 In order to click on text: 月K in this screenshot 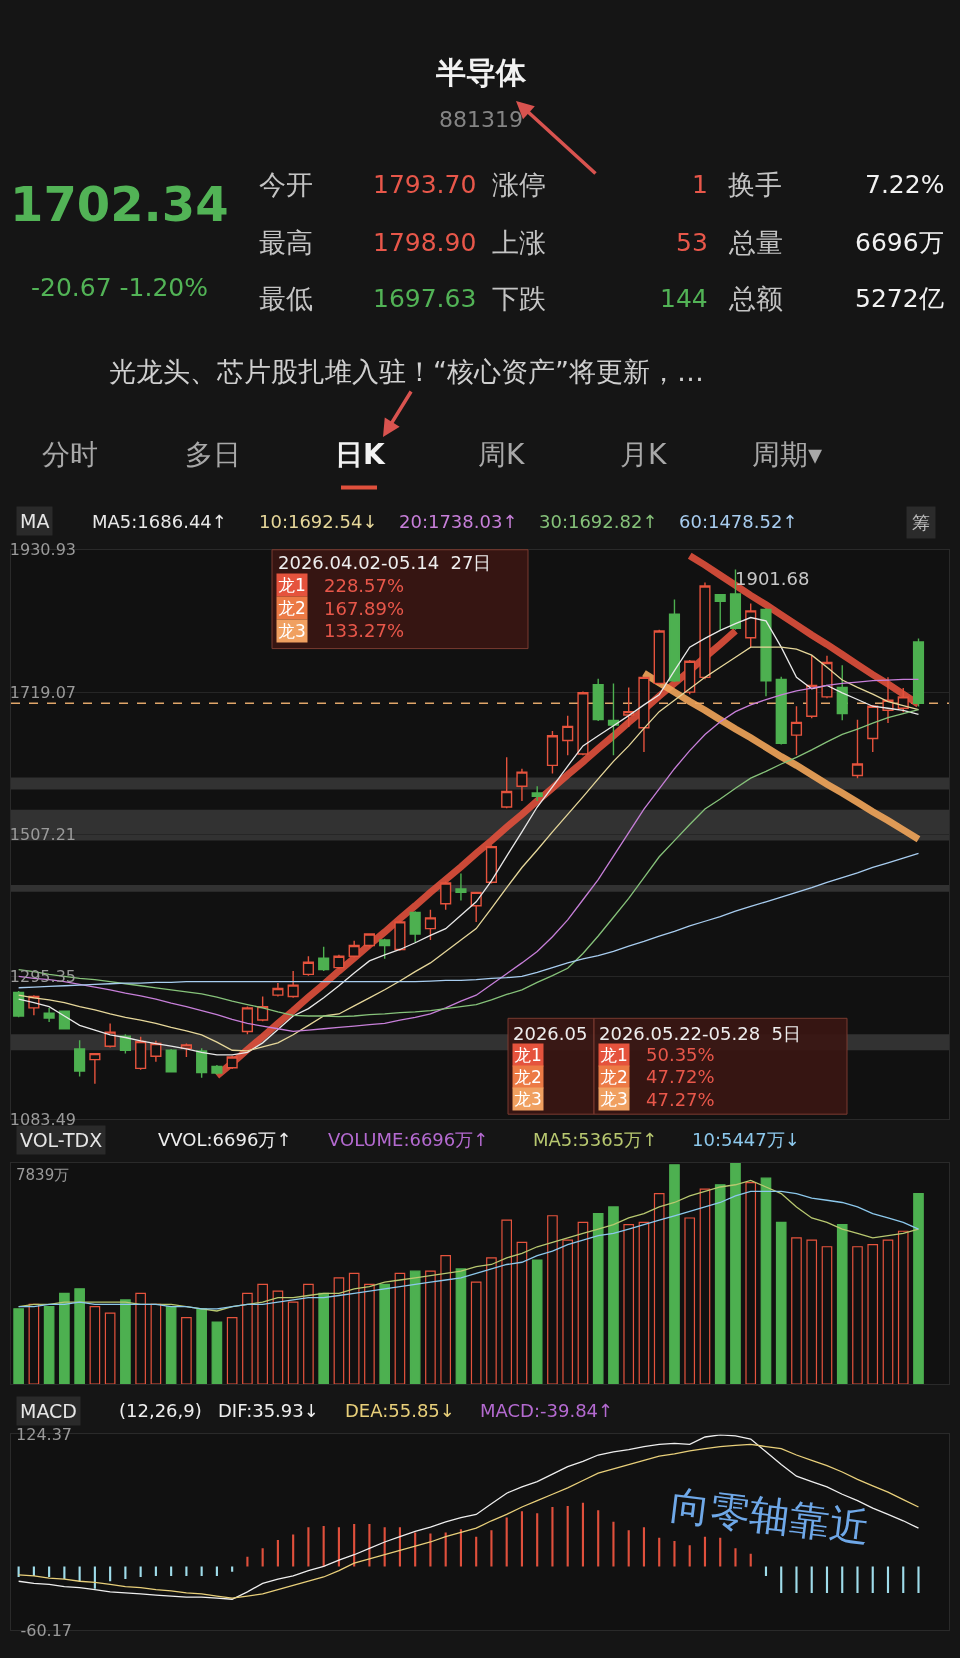, I will do `click(643, 454)`.